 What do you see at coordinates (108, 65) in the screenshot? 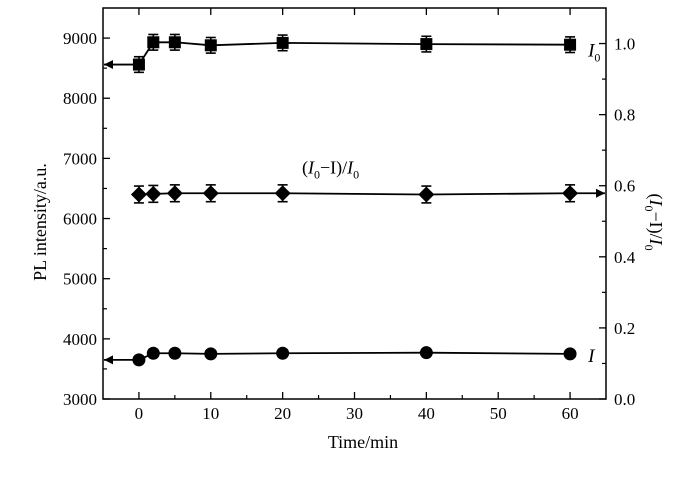
I see `arrow-i0-left-head` at bounding box center [108, 65].